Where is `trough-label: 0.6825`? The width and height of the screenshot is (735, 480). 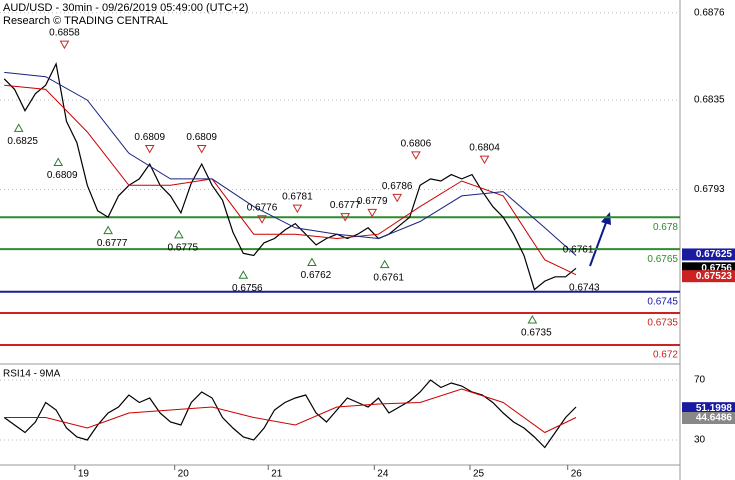 trough-label: 0.6825 is located at coordinates (22, 141).